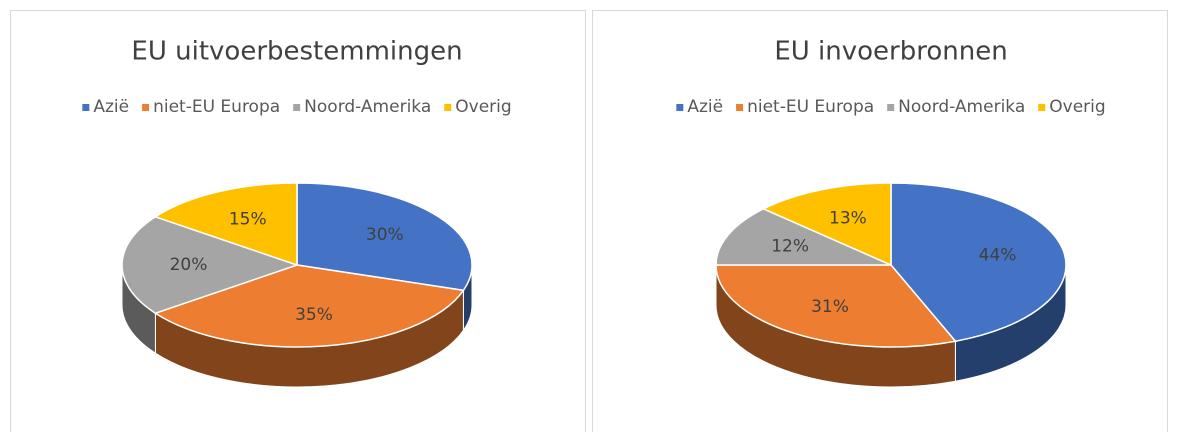 The image size is (1177, 432). Describe the element at coordinates (998, 255) in the screenshot. I see `data-label: 44%` at that location.